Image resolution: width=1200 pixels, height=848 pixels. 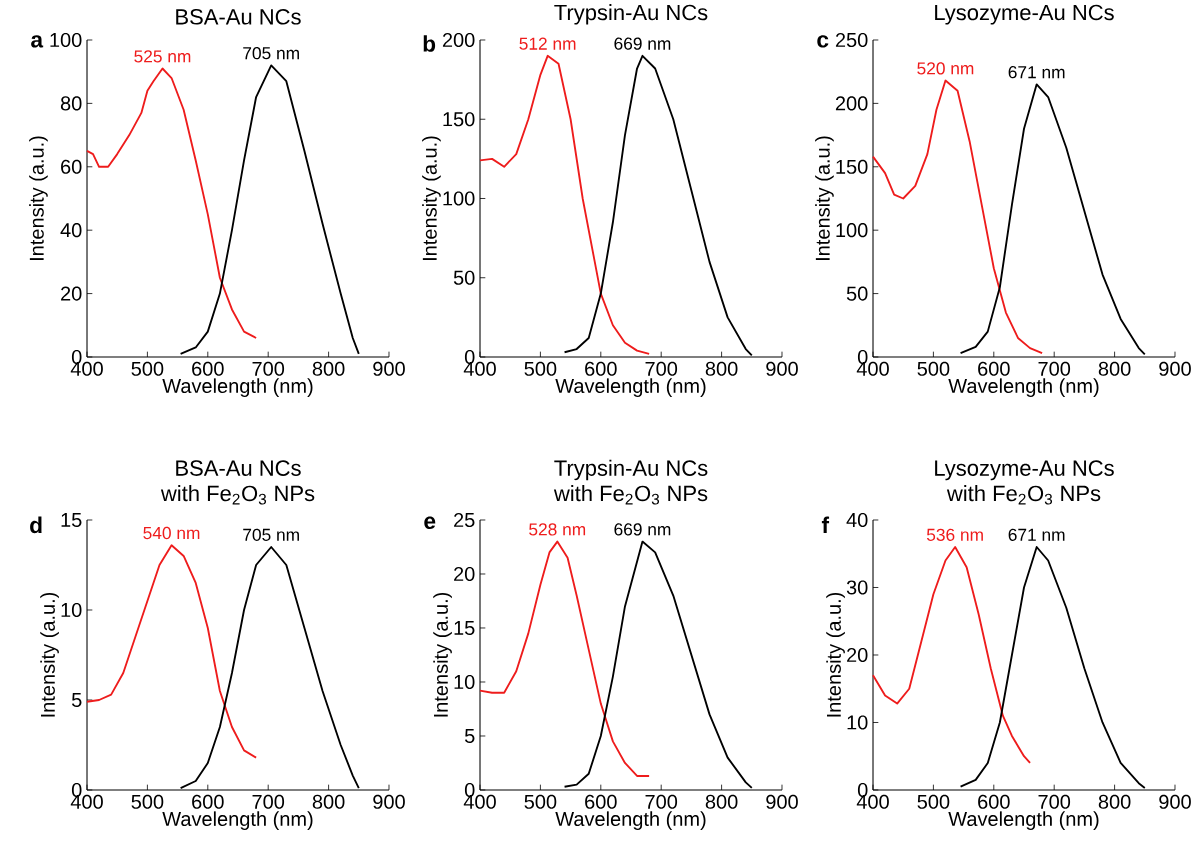 What do you see at coordinates (945, 68) in the screenshot?
I see `annotation: 520 nm` at bounding box center [945, 68].